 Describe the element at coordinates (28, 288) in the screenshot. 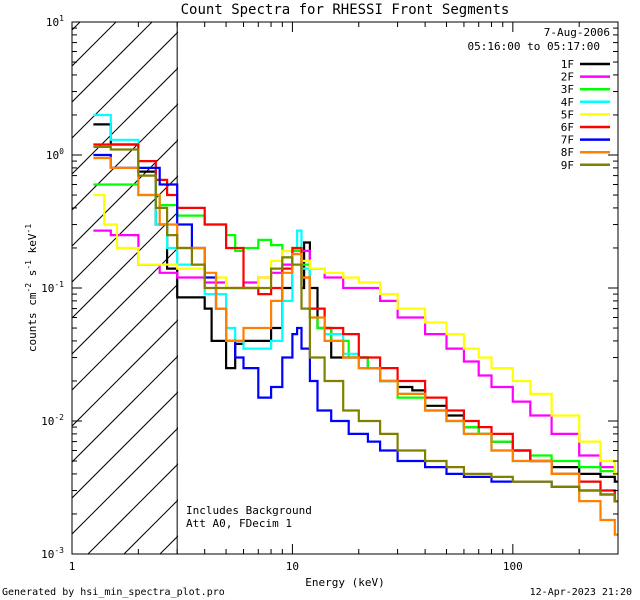

I see `y-label-exp: -2` at that location.